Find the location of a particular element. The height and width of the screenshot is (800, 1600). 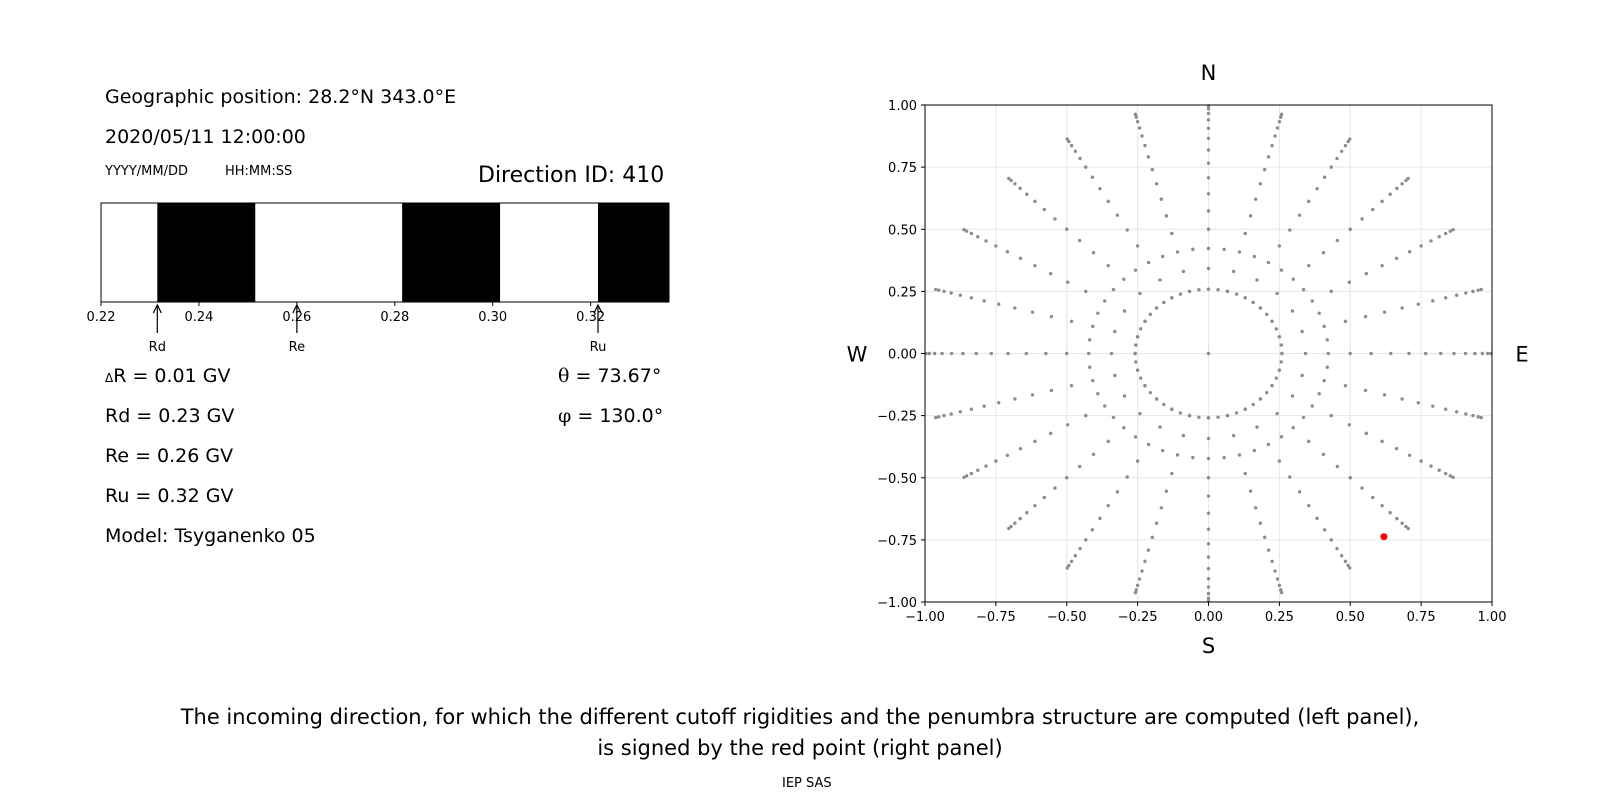

y-tick-label: −0.75 is located at coordinates (897, 541).